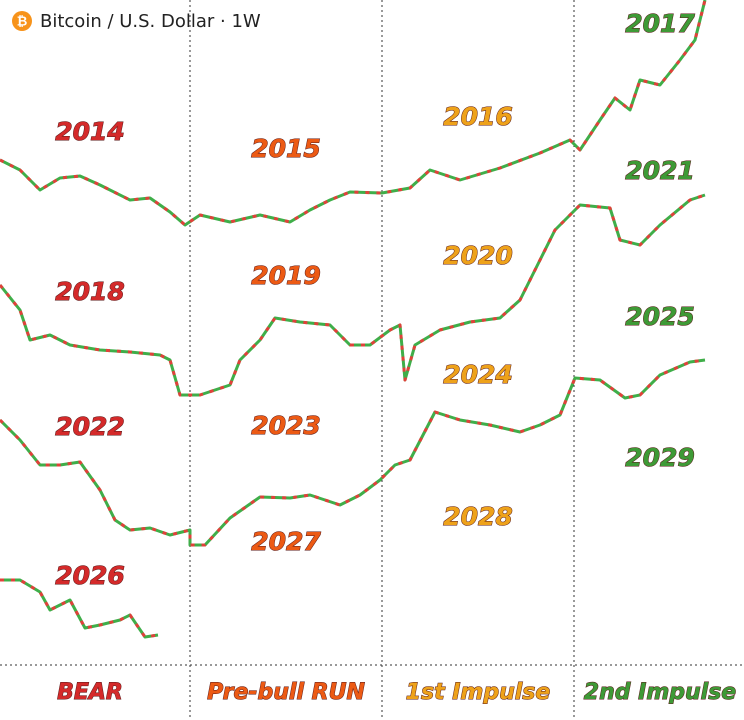  I want to click on bitcoin-symbol: ₿, so click(22, 22).